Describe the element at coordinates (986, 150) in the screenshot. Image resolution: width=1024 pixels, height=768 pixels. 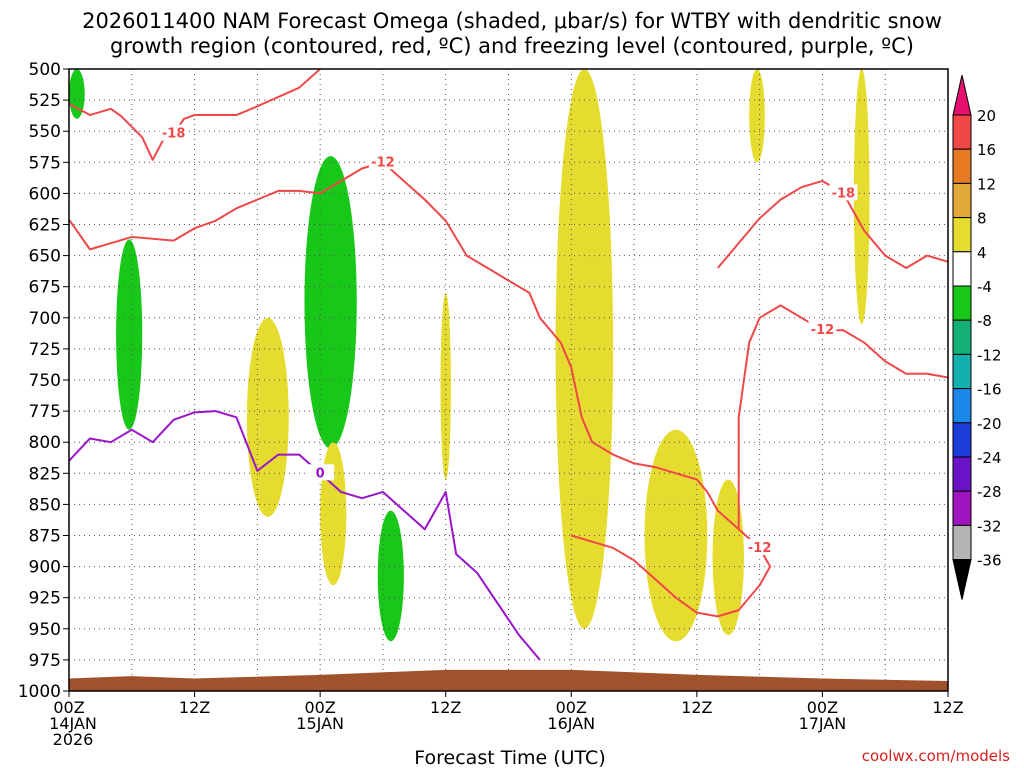
I see `colorbar-label: 16` at that location.